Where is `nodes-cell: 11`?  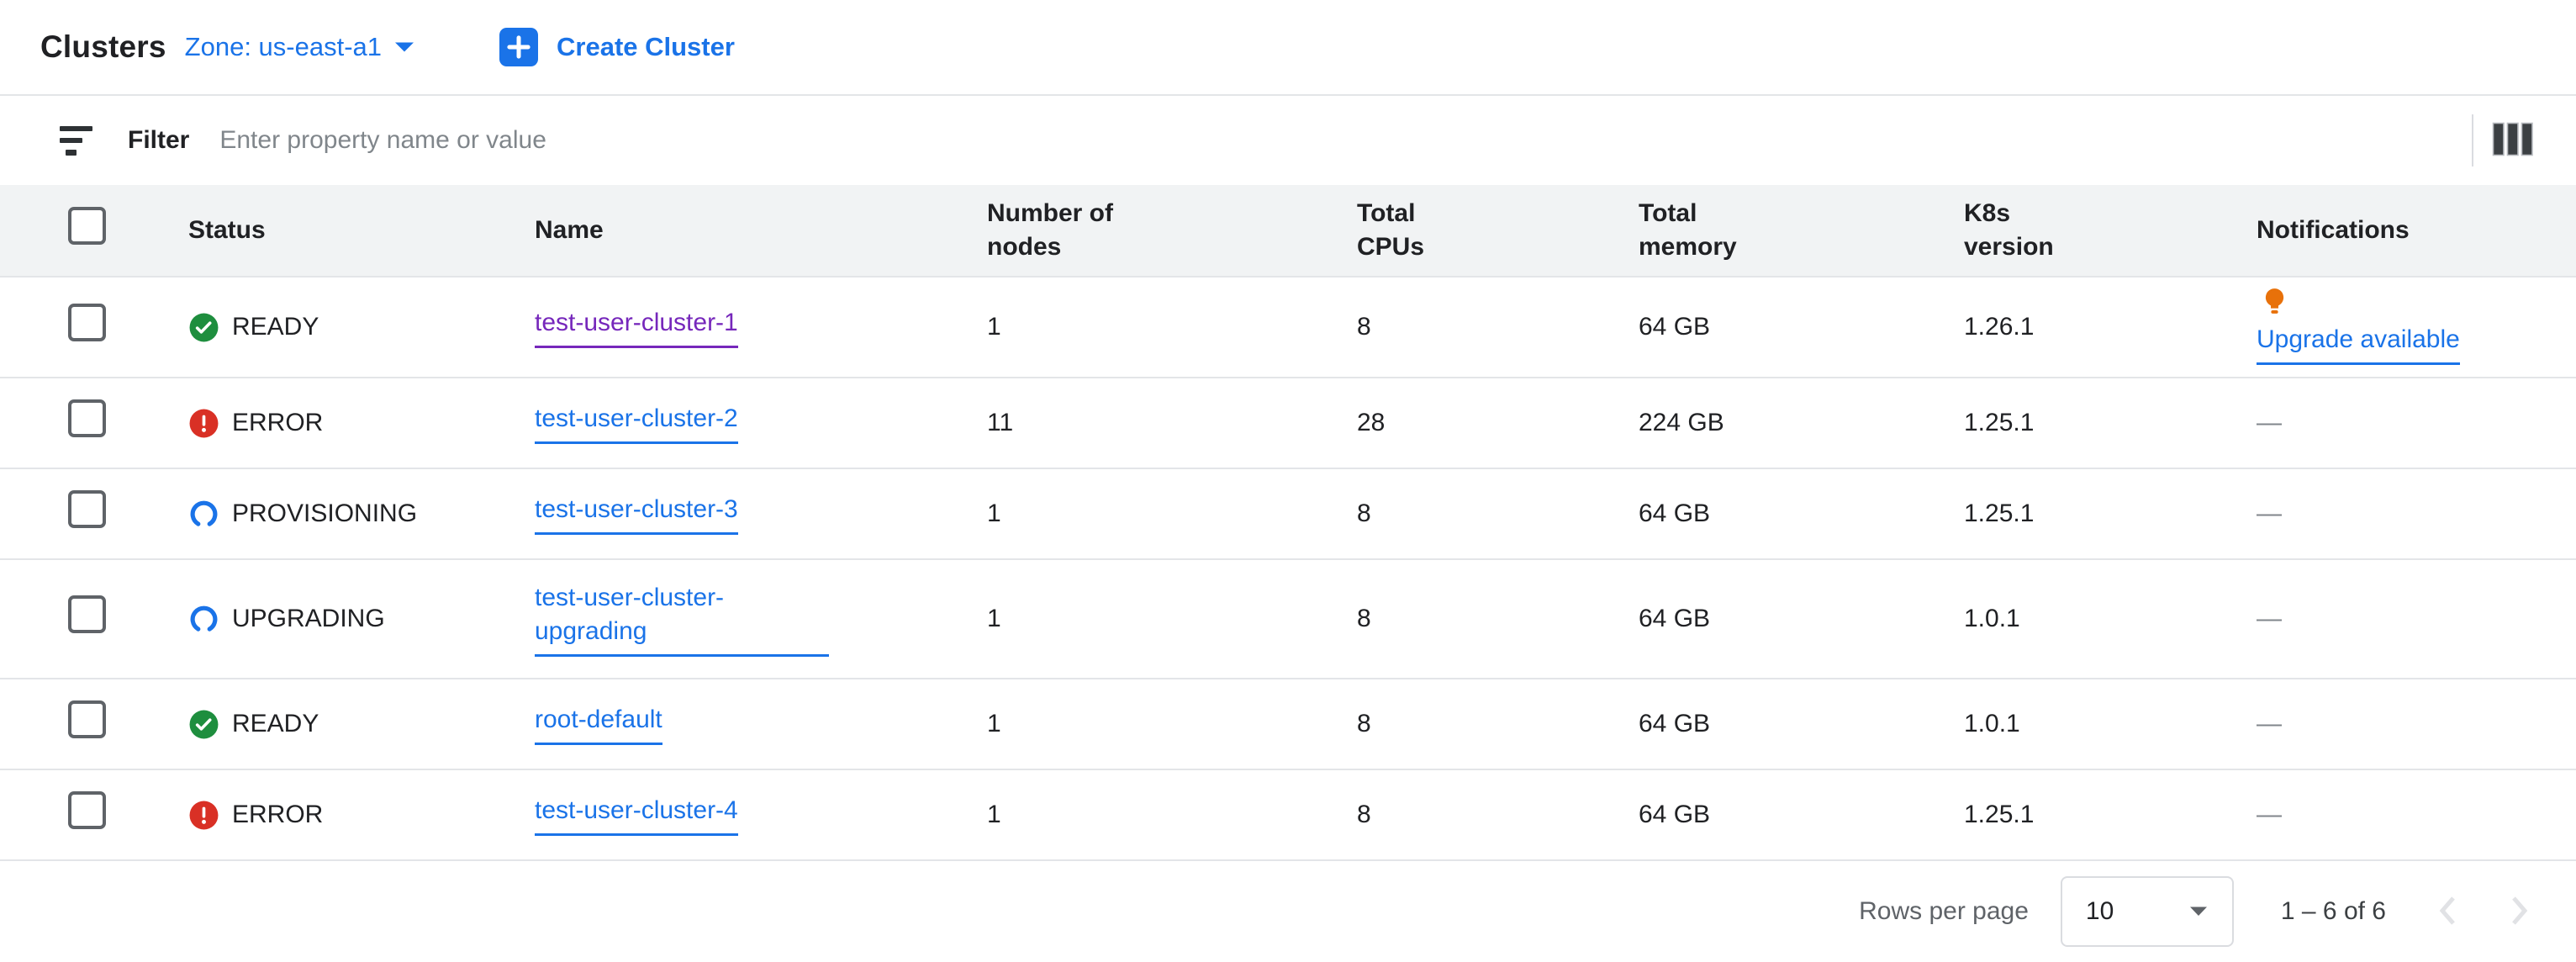 nodes-cell: 11 is located at coordinates (1152, 424).